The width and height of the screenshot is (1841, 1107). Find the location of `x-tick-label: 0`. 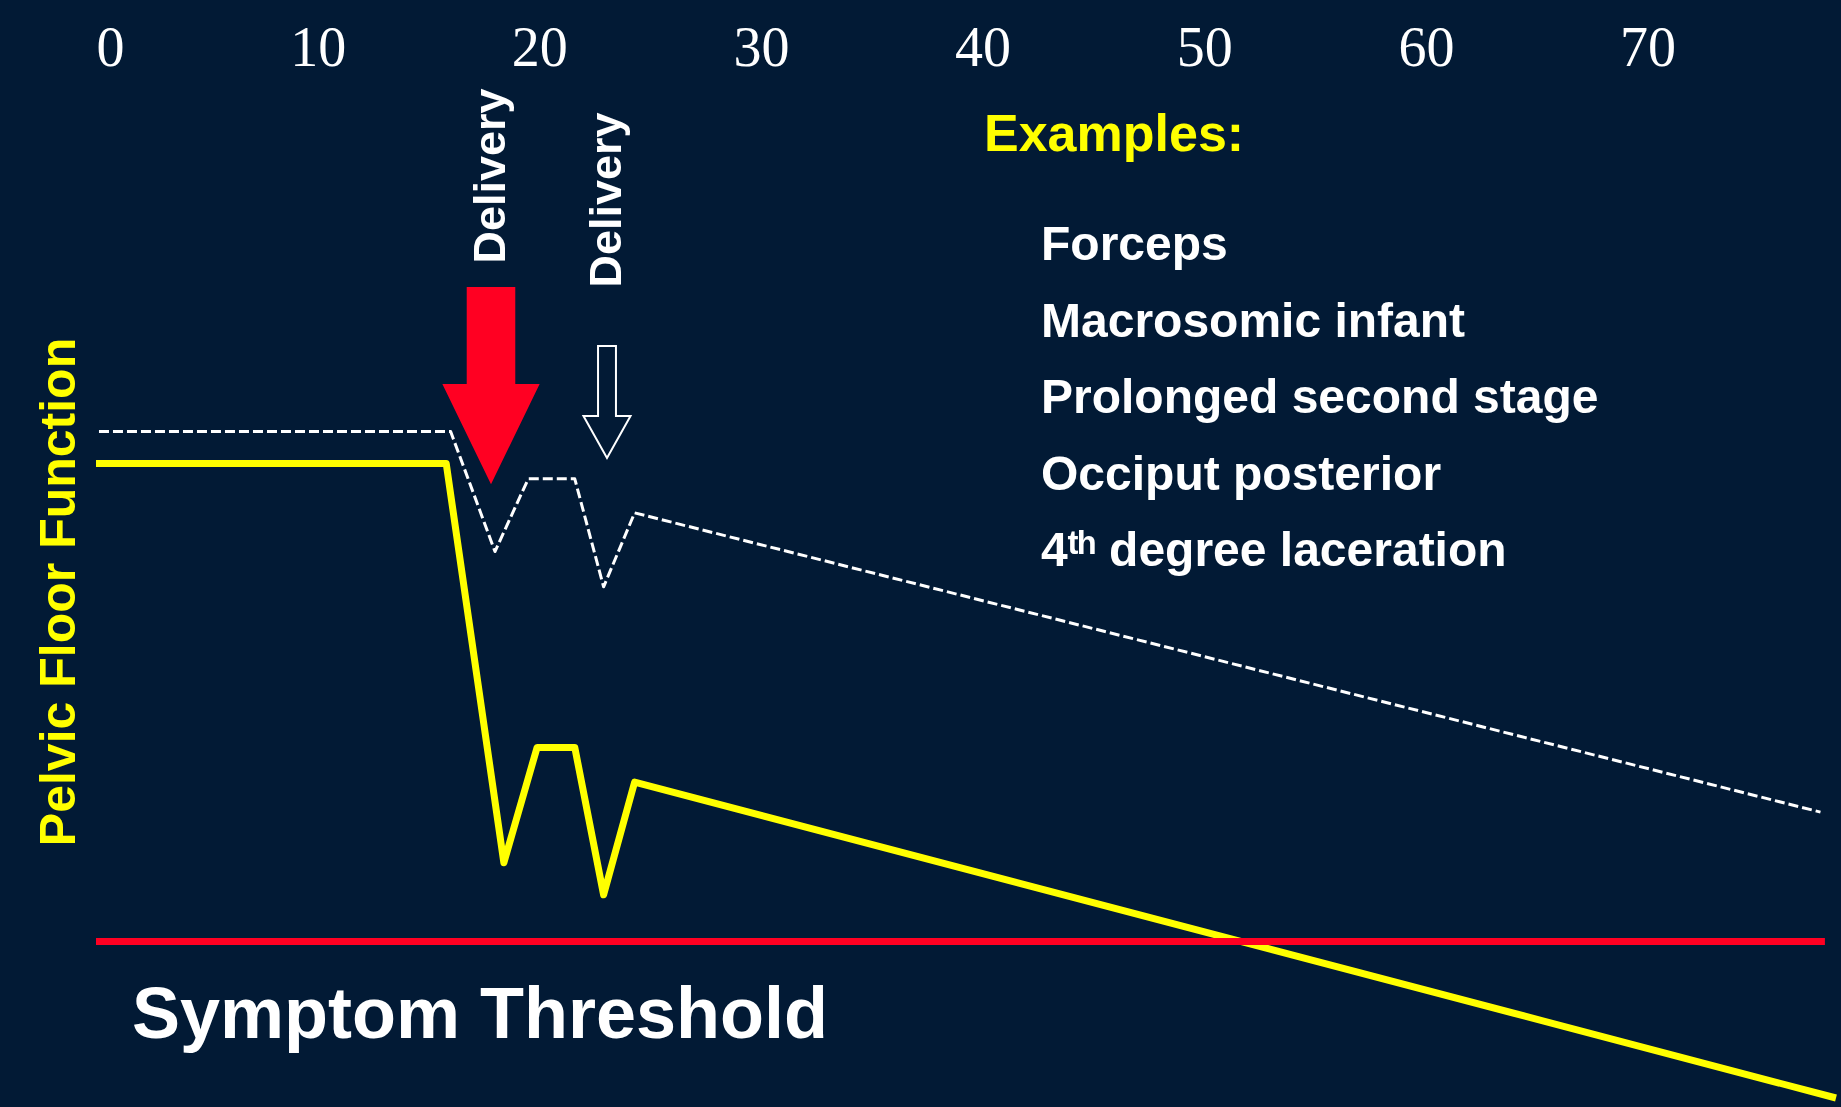

x-tick-label: 0 is located at coordinates (110, 46).